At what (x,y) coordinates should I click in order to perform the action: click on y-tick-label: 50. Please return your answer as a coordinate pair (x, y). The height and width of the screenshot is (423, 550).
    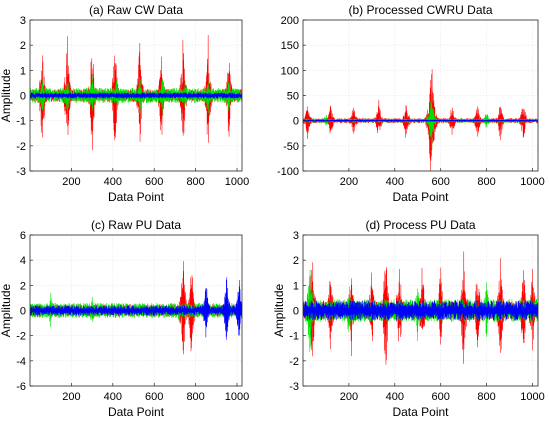
    Looking at the image, I should click on (293, 97).